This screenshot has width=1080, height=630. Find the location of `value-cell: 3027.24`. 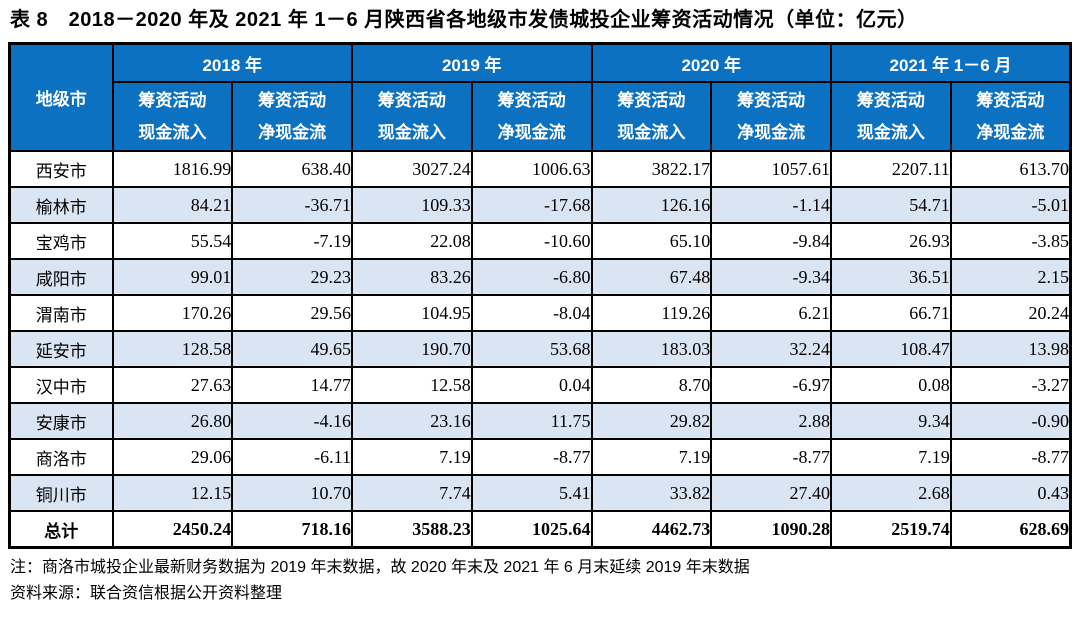

value-cell: 3027.24 is located at coordinates (412, 169).